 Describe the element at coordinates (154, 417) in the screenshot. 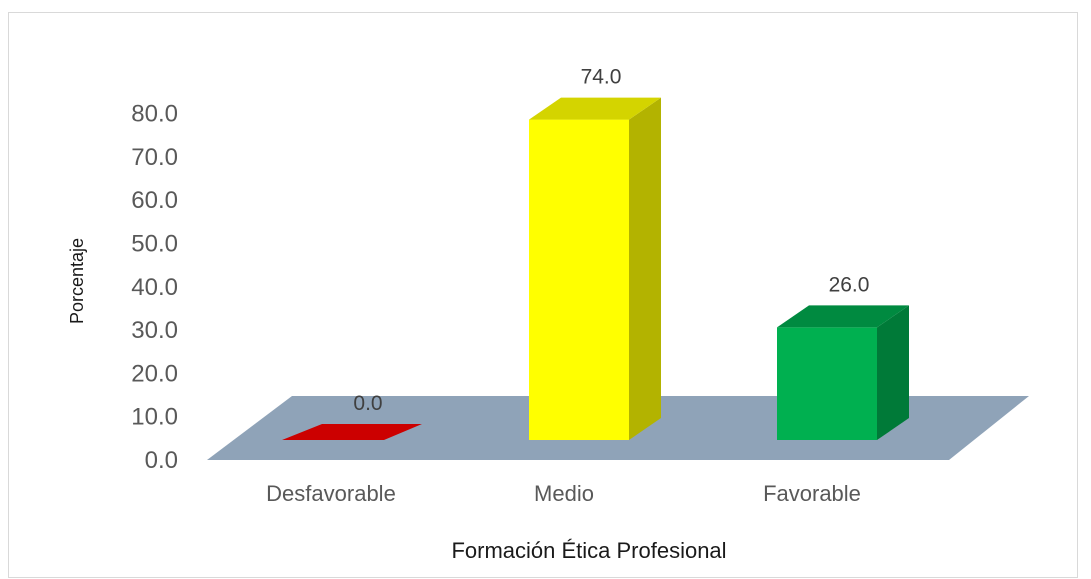

I see `y-tick-label: 10.0` at that location.